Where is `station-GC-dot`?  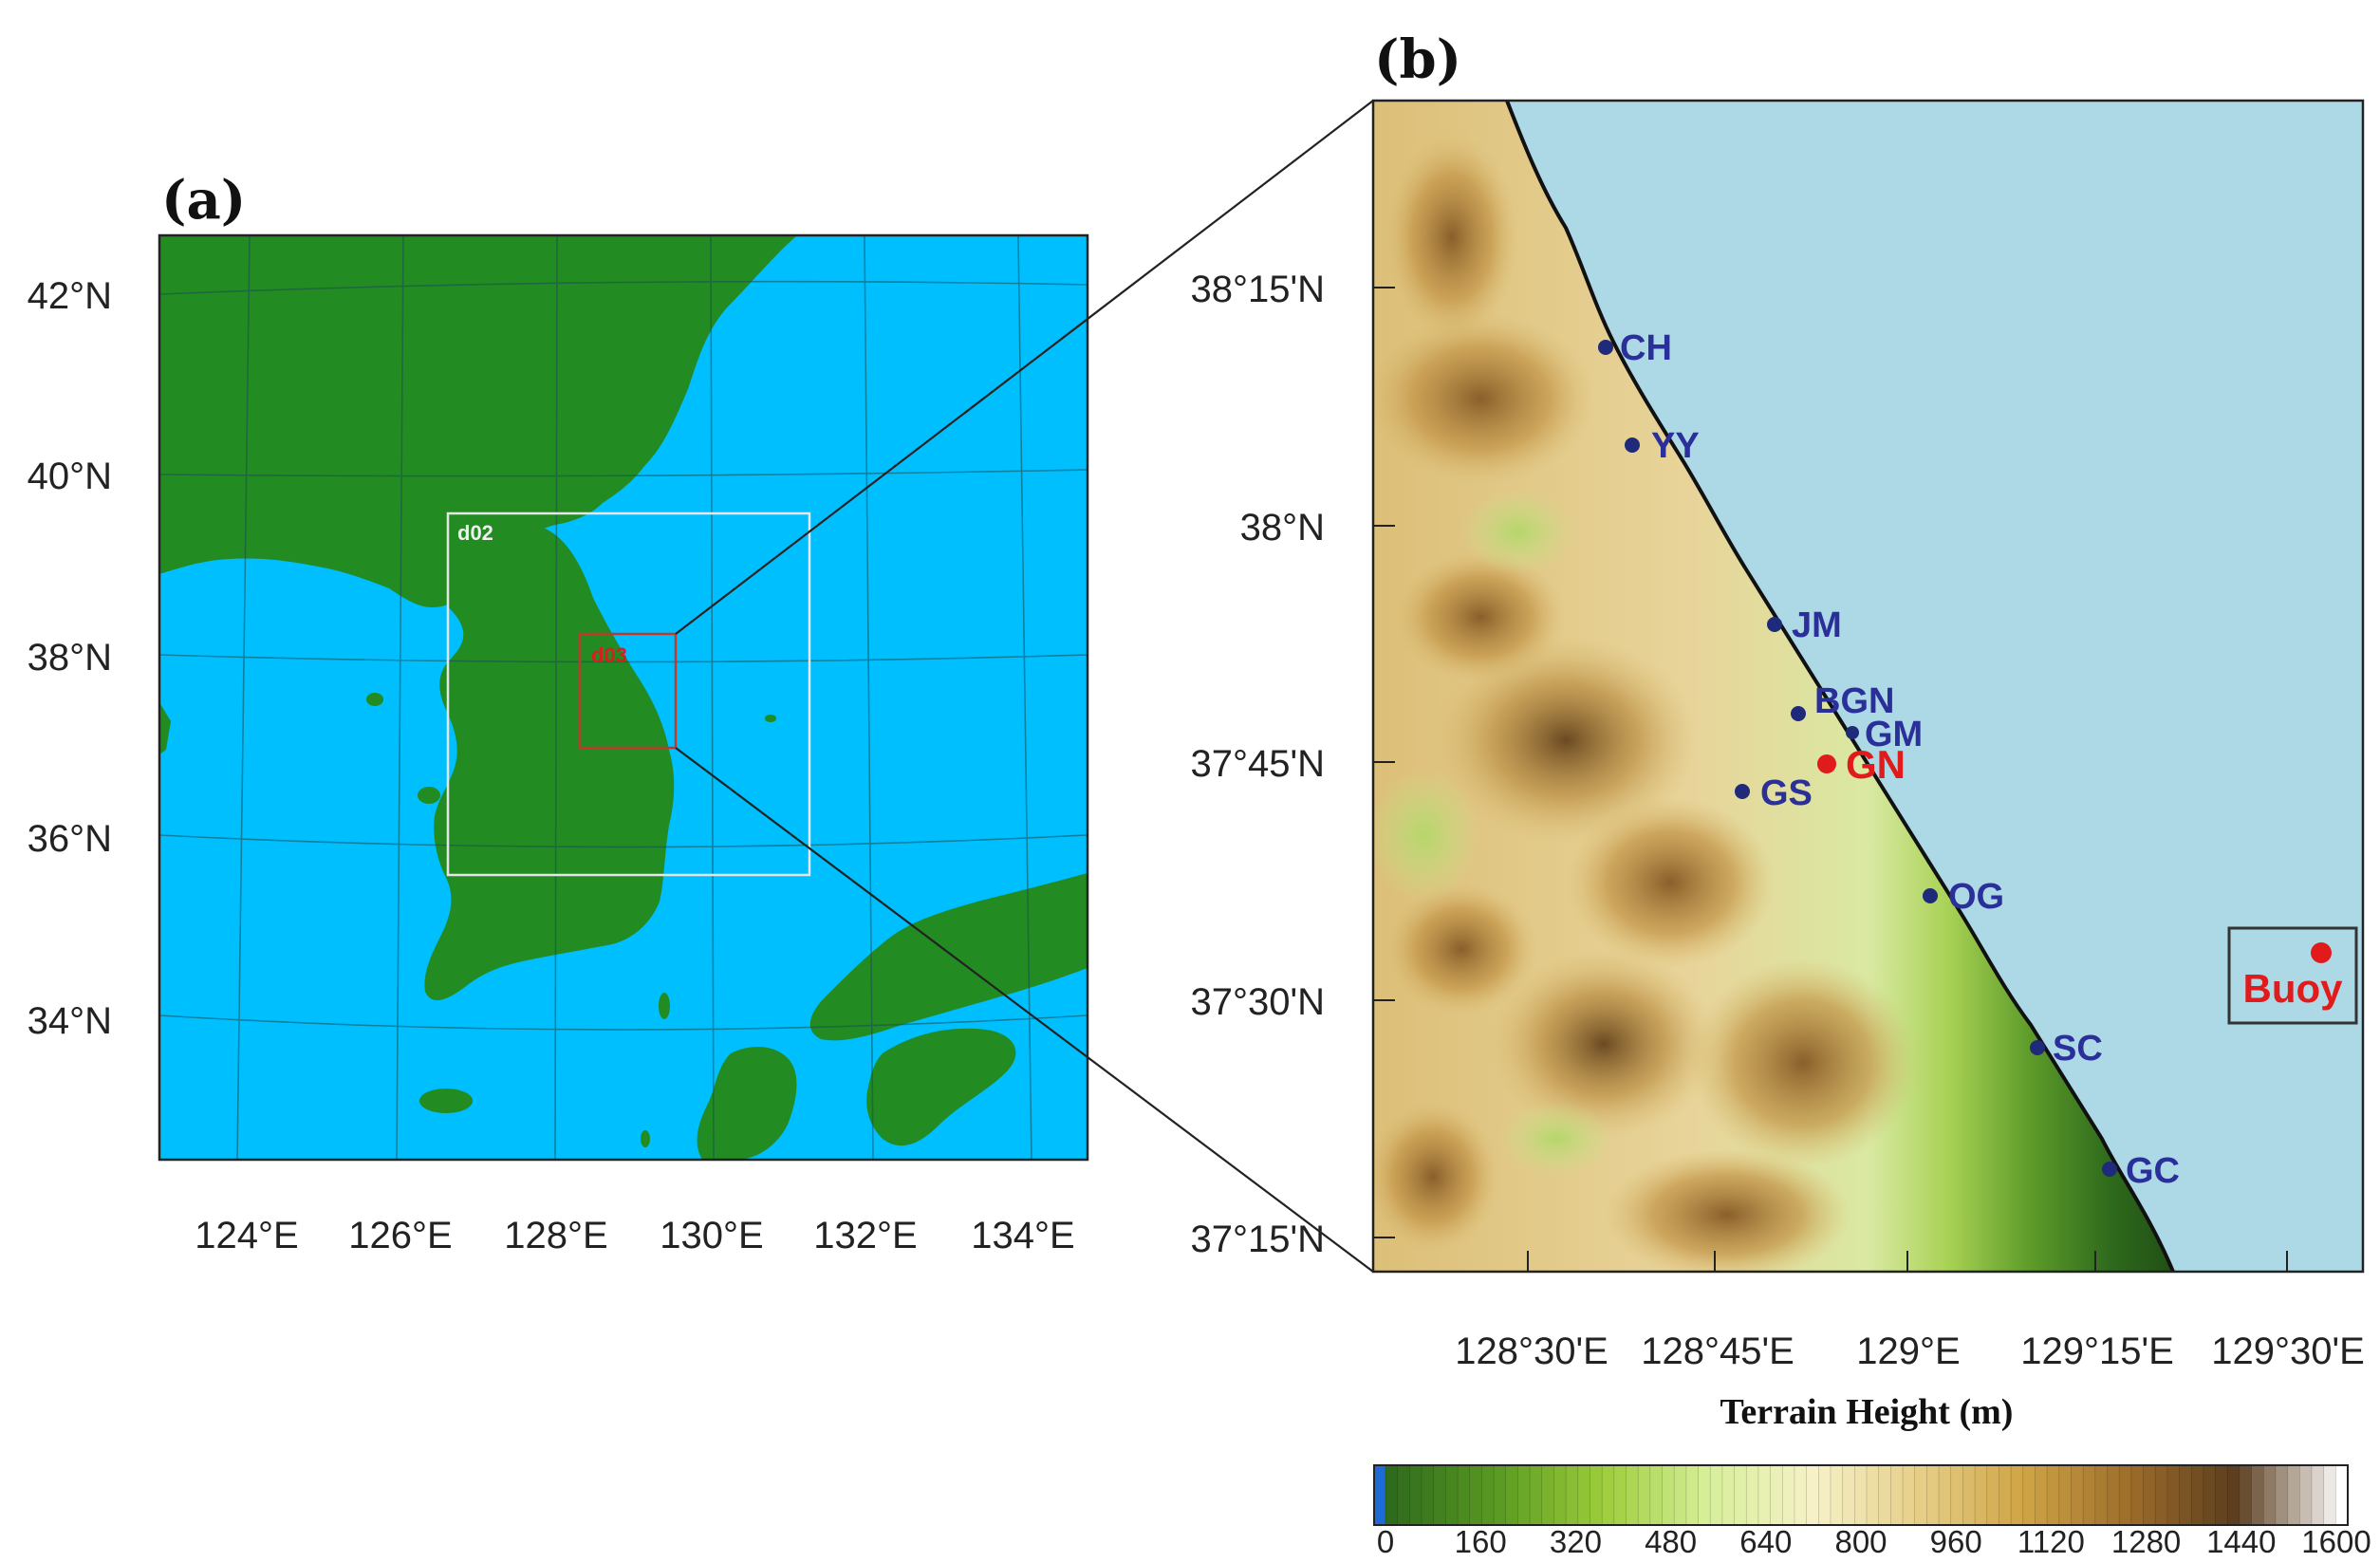 station-GC-dot is located at coordinates (2109, 1169).